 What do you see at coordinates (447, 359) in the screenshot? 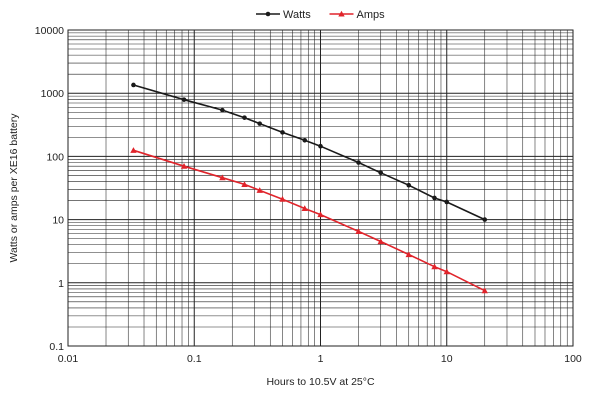
I see `x-tick-label: 10` at bounding box center [447, 359].